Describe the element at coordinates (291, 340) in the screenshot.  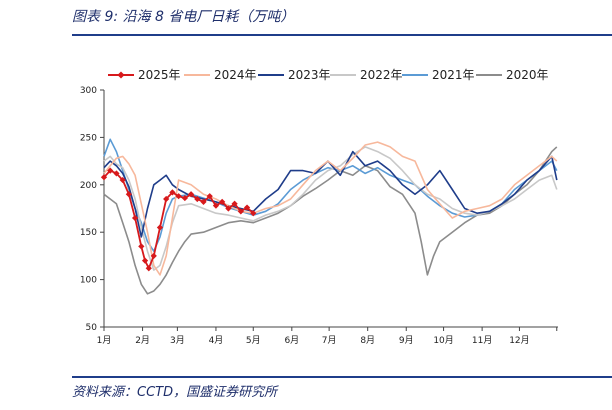
I see `x-tick-label: 6月` at that location.